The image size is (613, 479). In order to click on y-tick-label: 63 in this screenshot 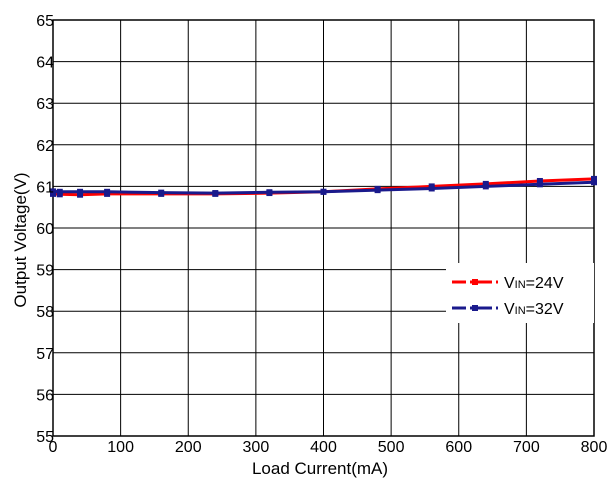, I will do `click(45, 104)`.